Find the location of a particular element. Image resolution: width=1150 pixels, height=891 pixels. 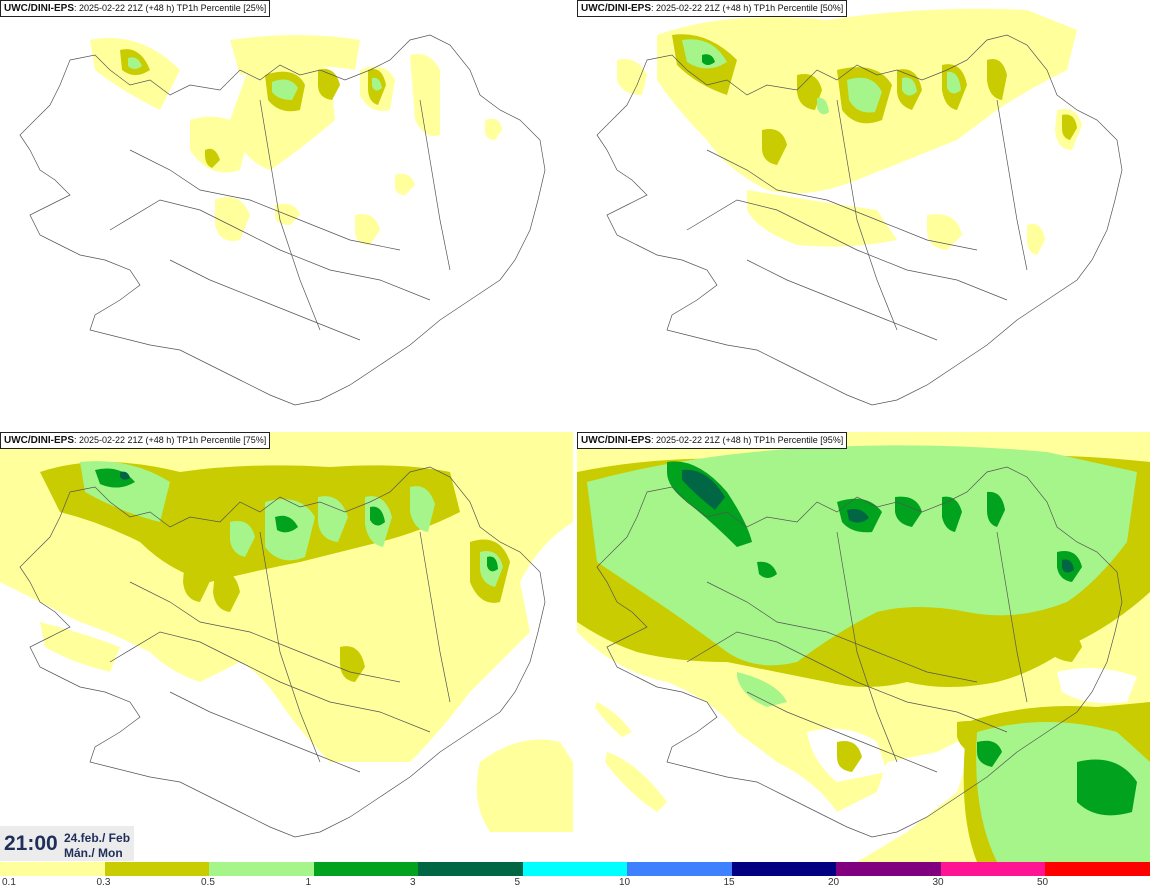

color-legend: 0.1 0.3 0.5 1 3 5 10 15 20 30 50 is located at coordinates (575, 876).